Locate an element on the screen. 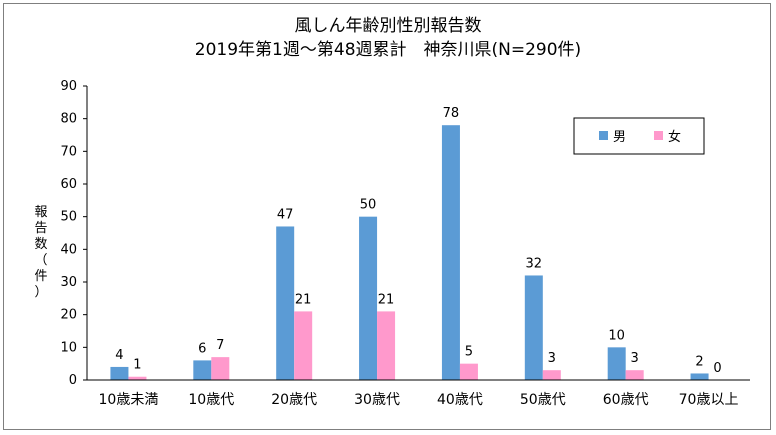 Image resolution: width=776 pixels, height=435 pixels. chart-subtitle: 2019年第1週～第48週累計 神奈川県(N=290件) is located at coordinates (388, 50).